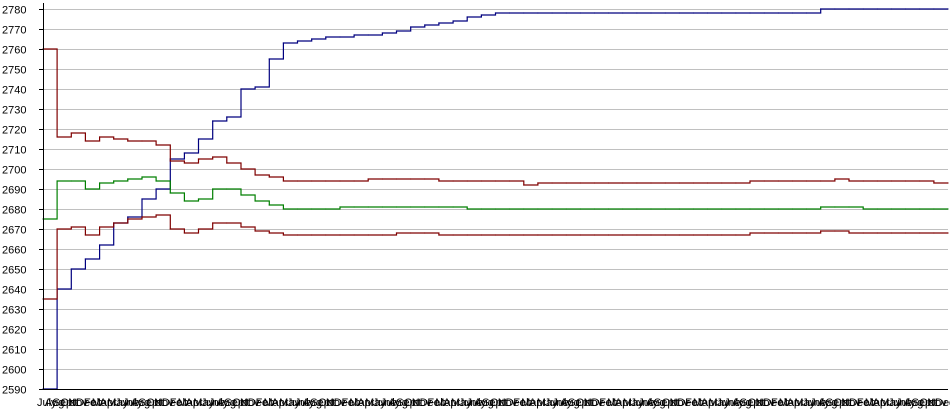 This screenshot has height=420, width=950. I want to click on y-tick-label: 2600, so click(14, 371).